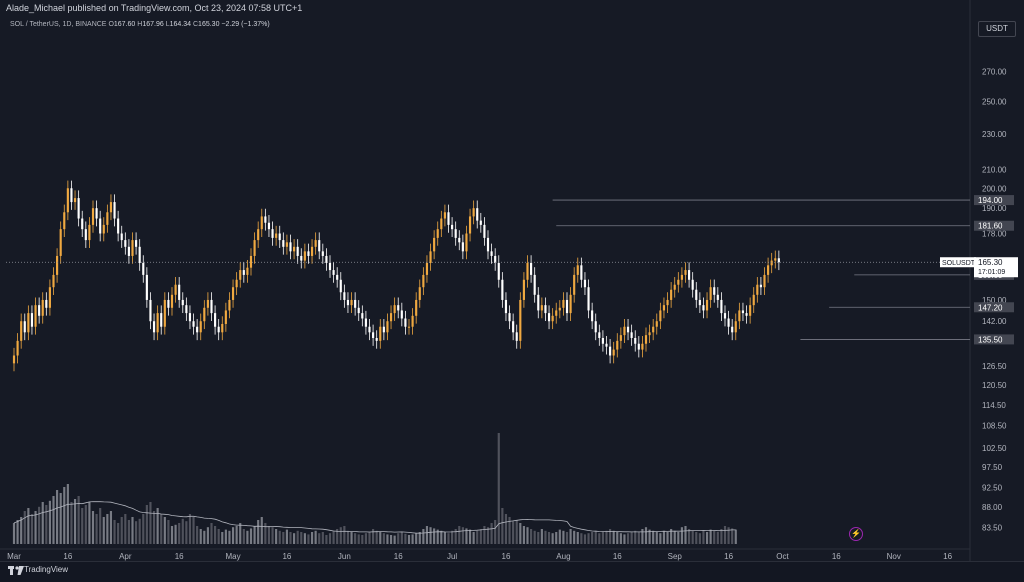  I want to click on symbol-title: SOL / TetherUS, 1D, BINANCE, so click(58, 24).